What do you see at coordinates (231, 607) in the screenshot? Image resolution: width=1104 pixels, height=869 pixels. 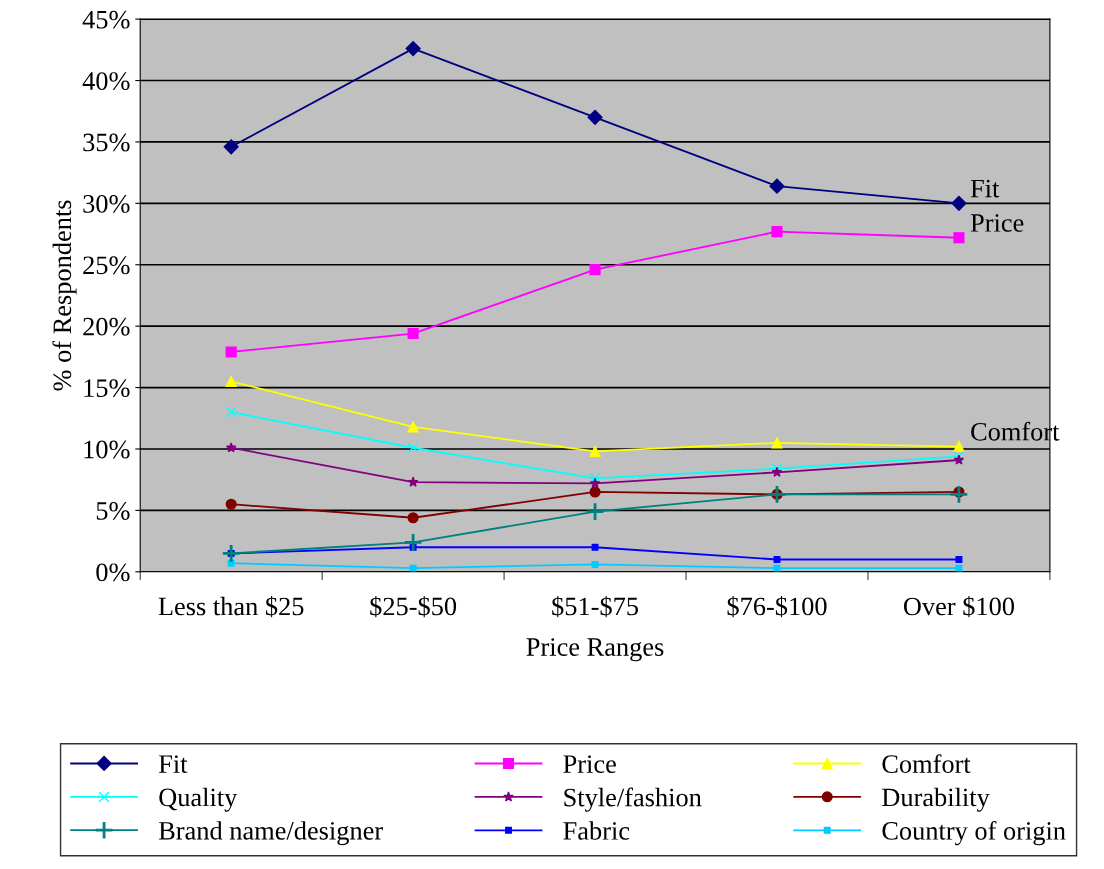 I see `x-tick-label: Less than $25` at bounding box center [231, 607].